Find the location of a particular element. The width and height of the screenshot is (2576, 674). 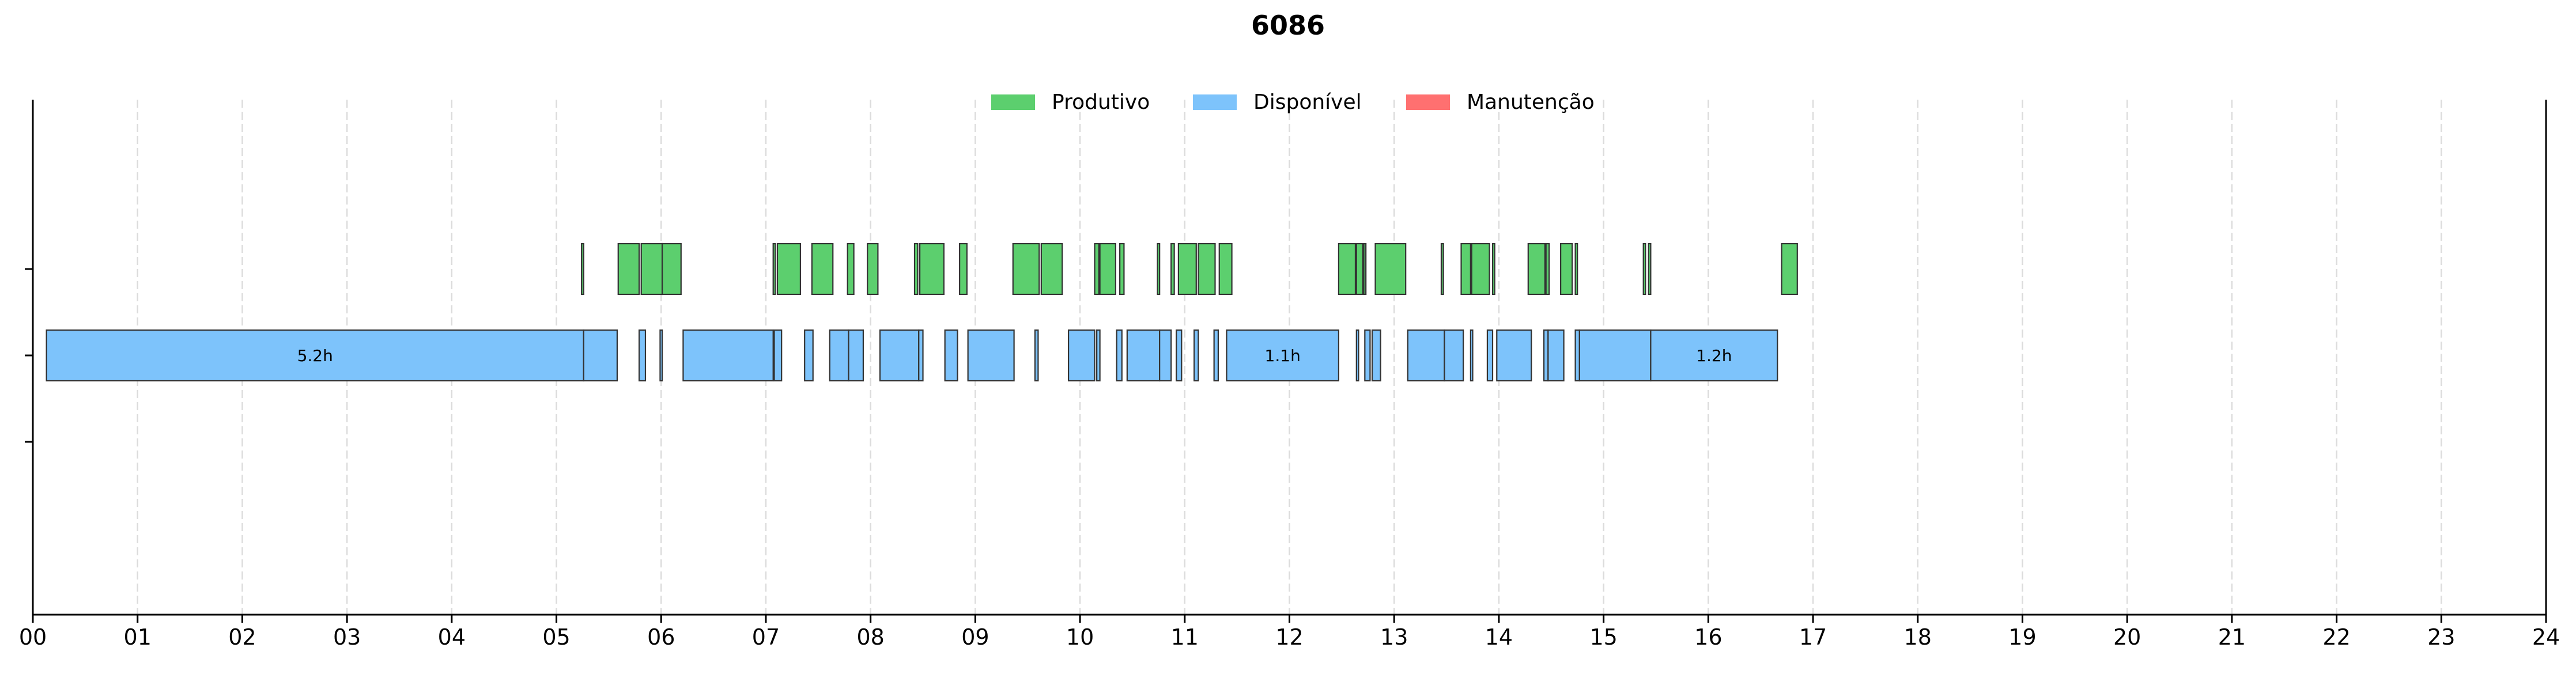

x-tick-label: 16 is located at coordinates (1708, 637).